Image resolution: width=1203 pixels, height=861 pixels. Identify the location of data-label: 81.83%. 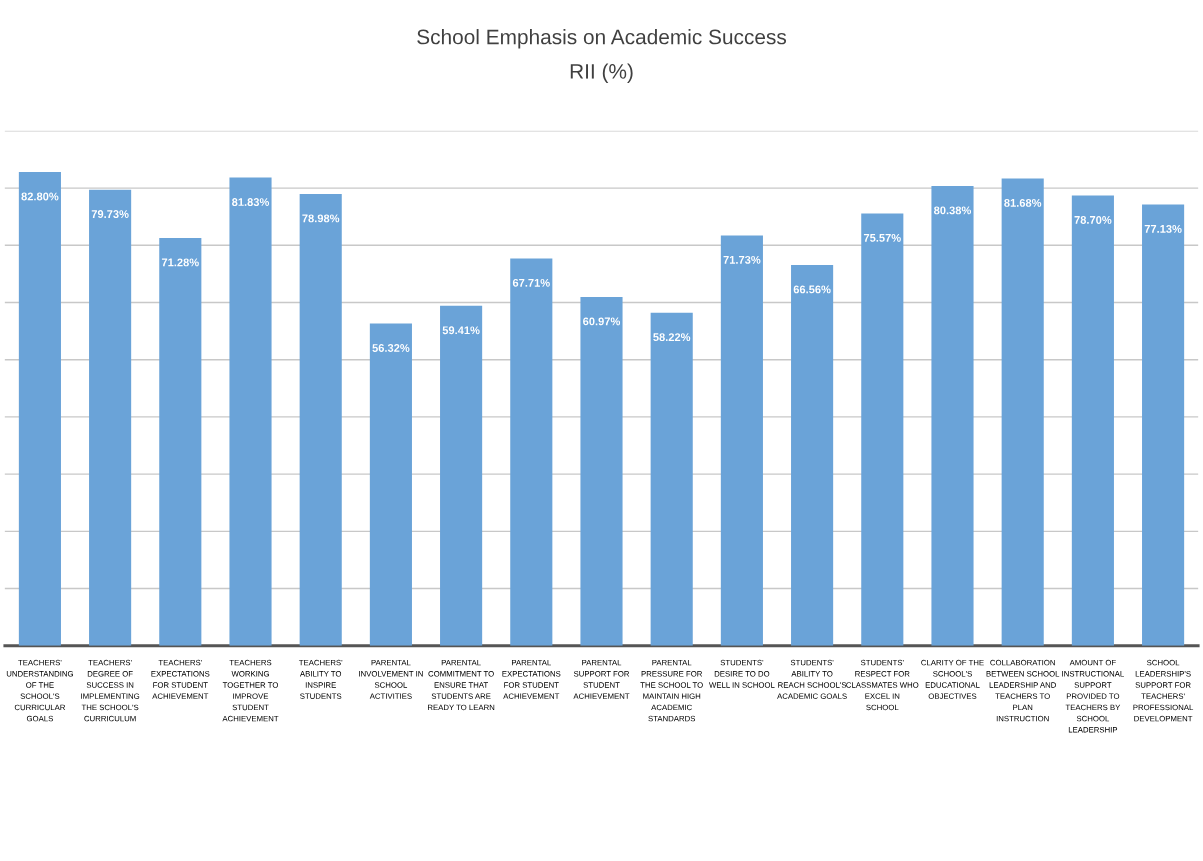
(251, 202).